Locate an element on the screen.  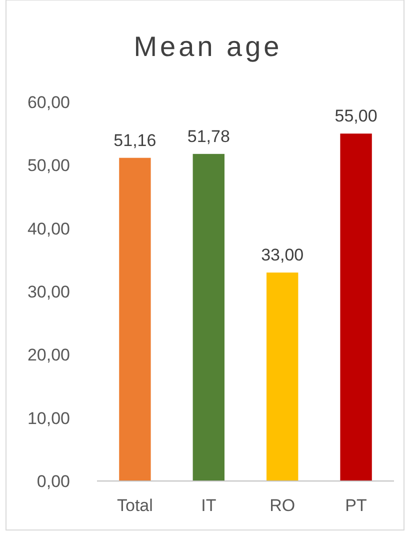
data-label: 55,00 is located at coordinates (356, 116).